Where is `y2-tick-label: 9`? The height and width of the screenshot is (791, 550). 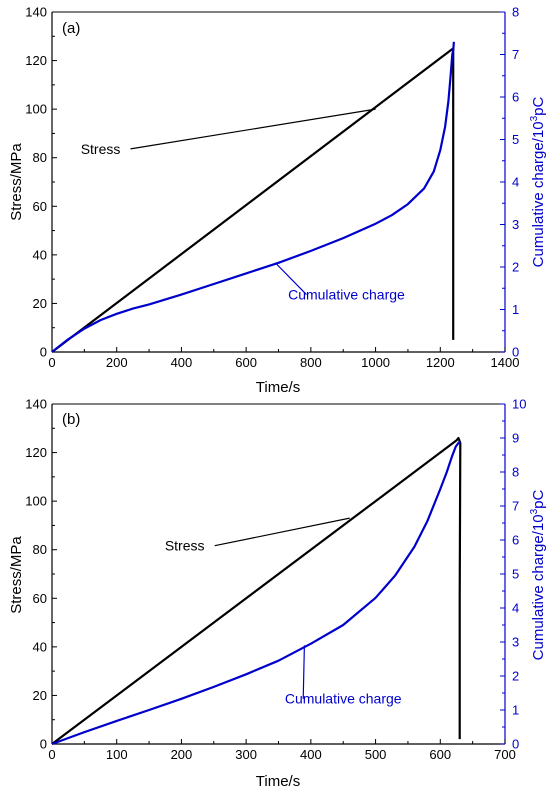
y2-tick-label: 9 is located at coordinates (515, 438).